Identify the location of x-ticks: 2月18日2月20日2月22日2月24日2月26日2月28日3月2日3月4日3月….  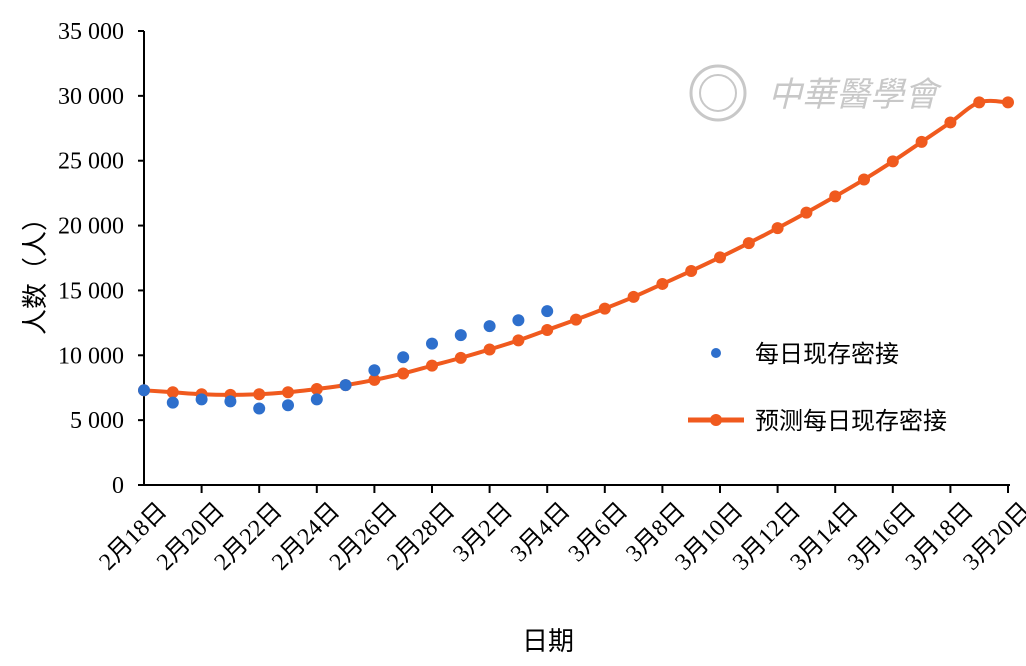
(560, 530).